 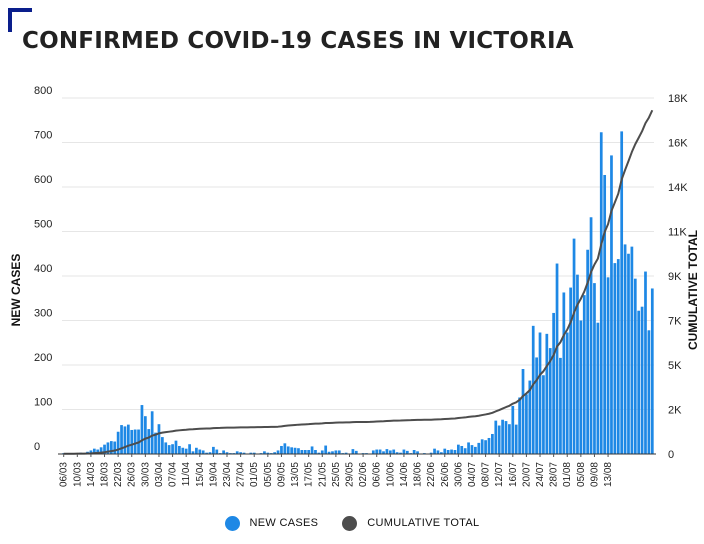 What do you see at coordinates (594, 474) in the screenshot?
I see `x-tick-label: 09/08` at bounding box center [594, 474].